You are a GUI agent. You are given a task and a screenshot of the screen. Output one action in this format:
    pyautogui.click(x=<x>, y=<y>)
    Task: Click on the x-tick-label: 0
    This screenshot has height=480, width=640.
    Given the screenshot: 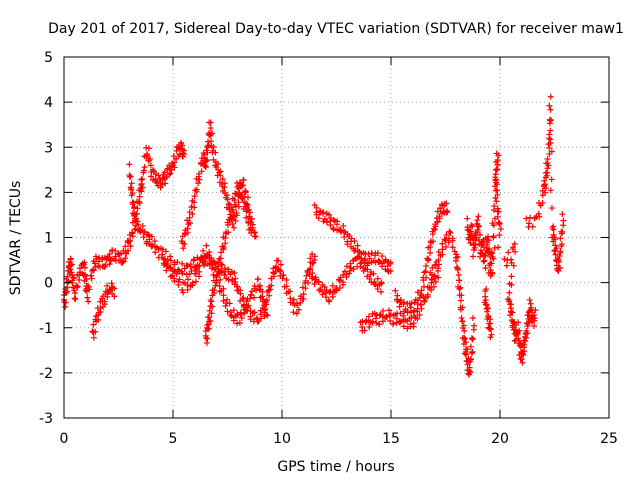 What is the action you would take?
    pyautogui.click(x=64, y=439)
    